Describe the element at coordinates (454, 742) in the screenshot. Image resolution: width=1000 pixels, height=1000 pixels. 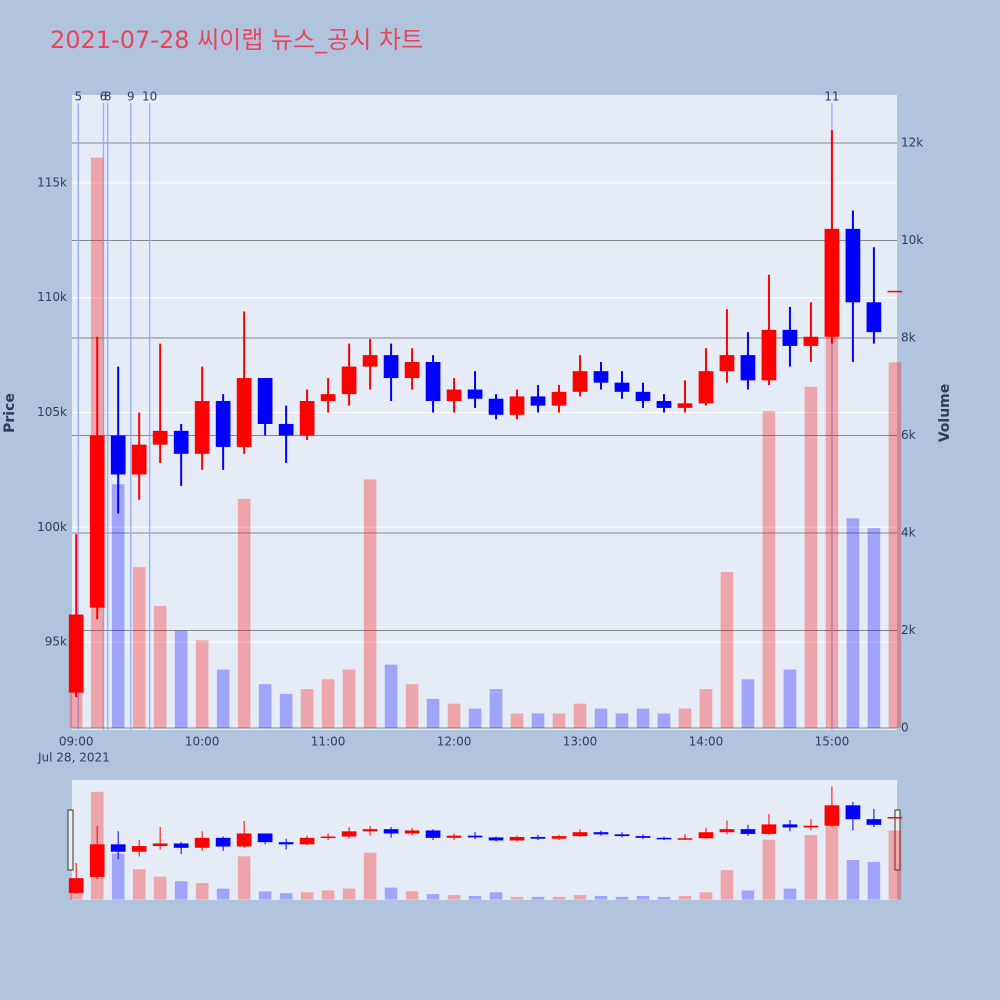
I see `x-tick-label: 12:00` at that location.